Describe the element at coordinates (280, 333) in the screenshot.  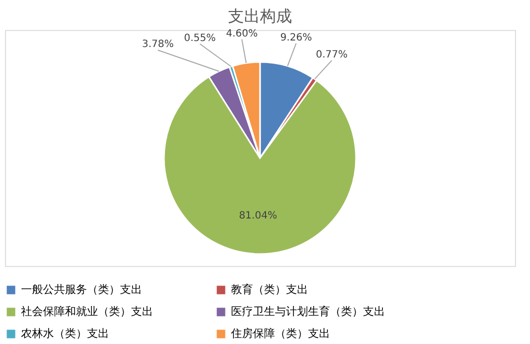
I see `legend-label: 住房保障（类）支出` at that location.